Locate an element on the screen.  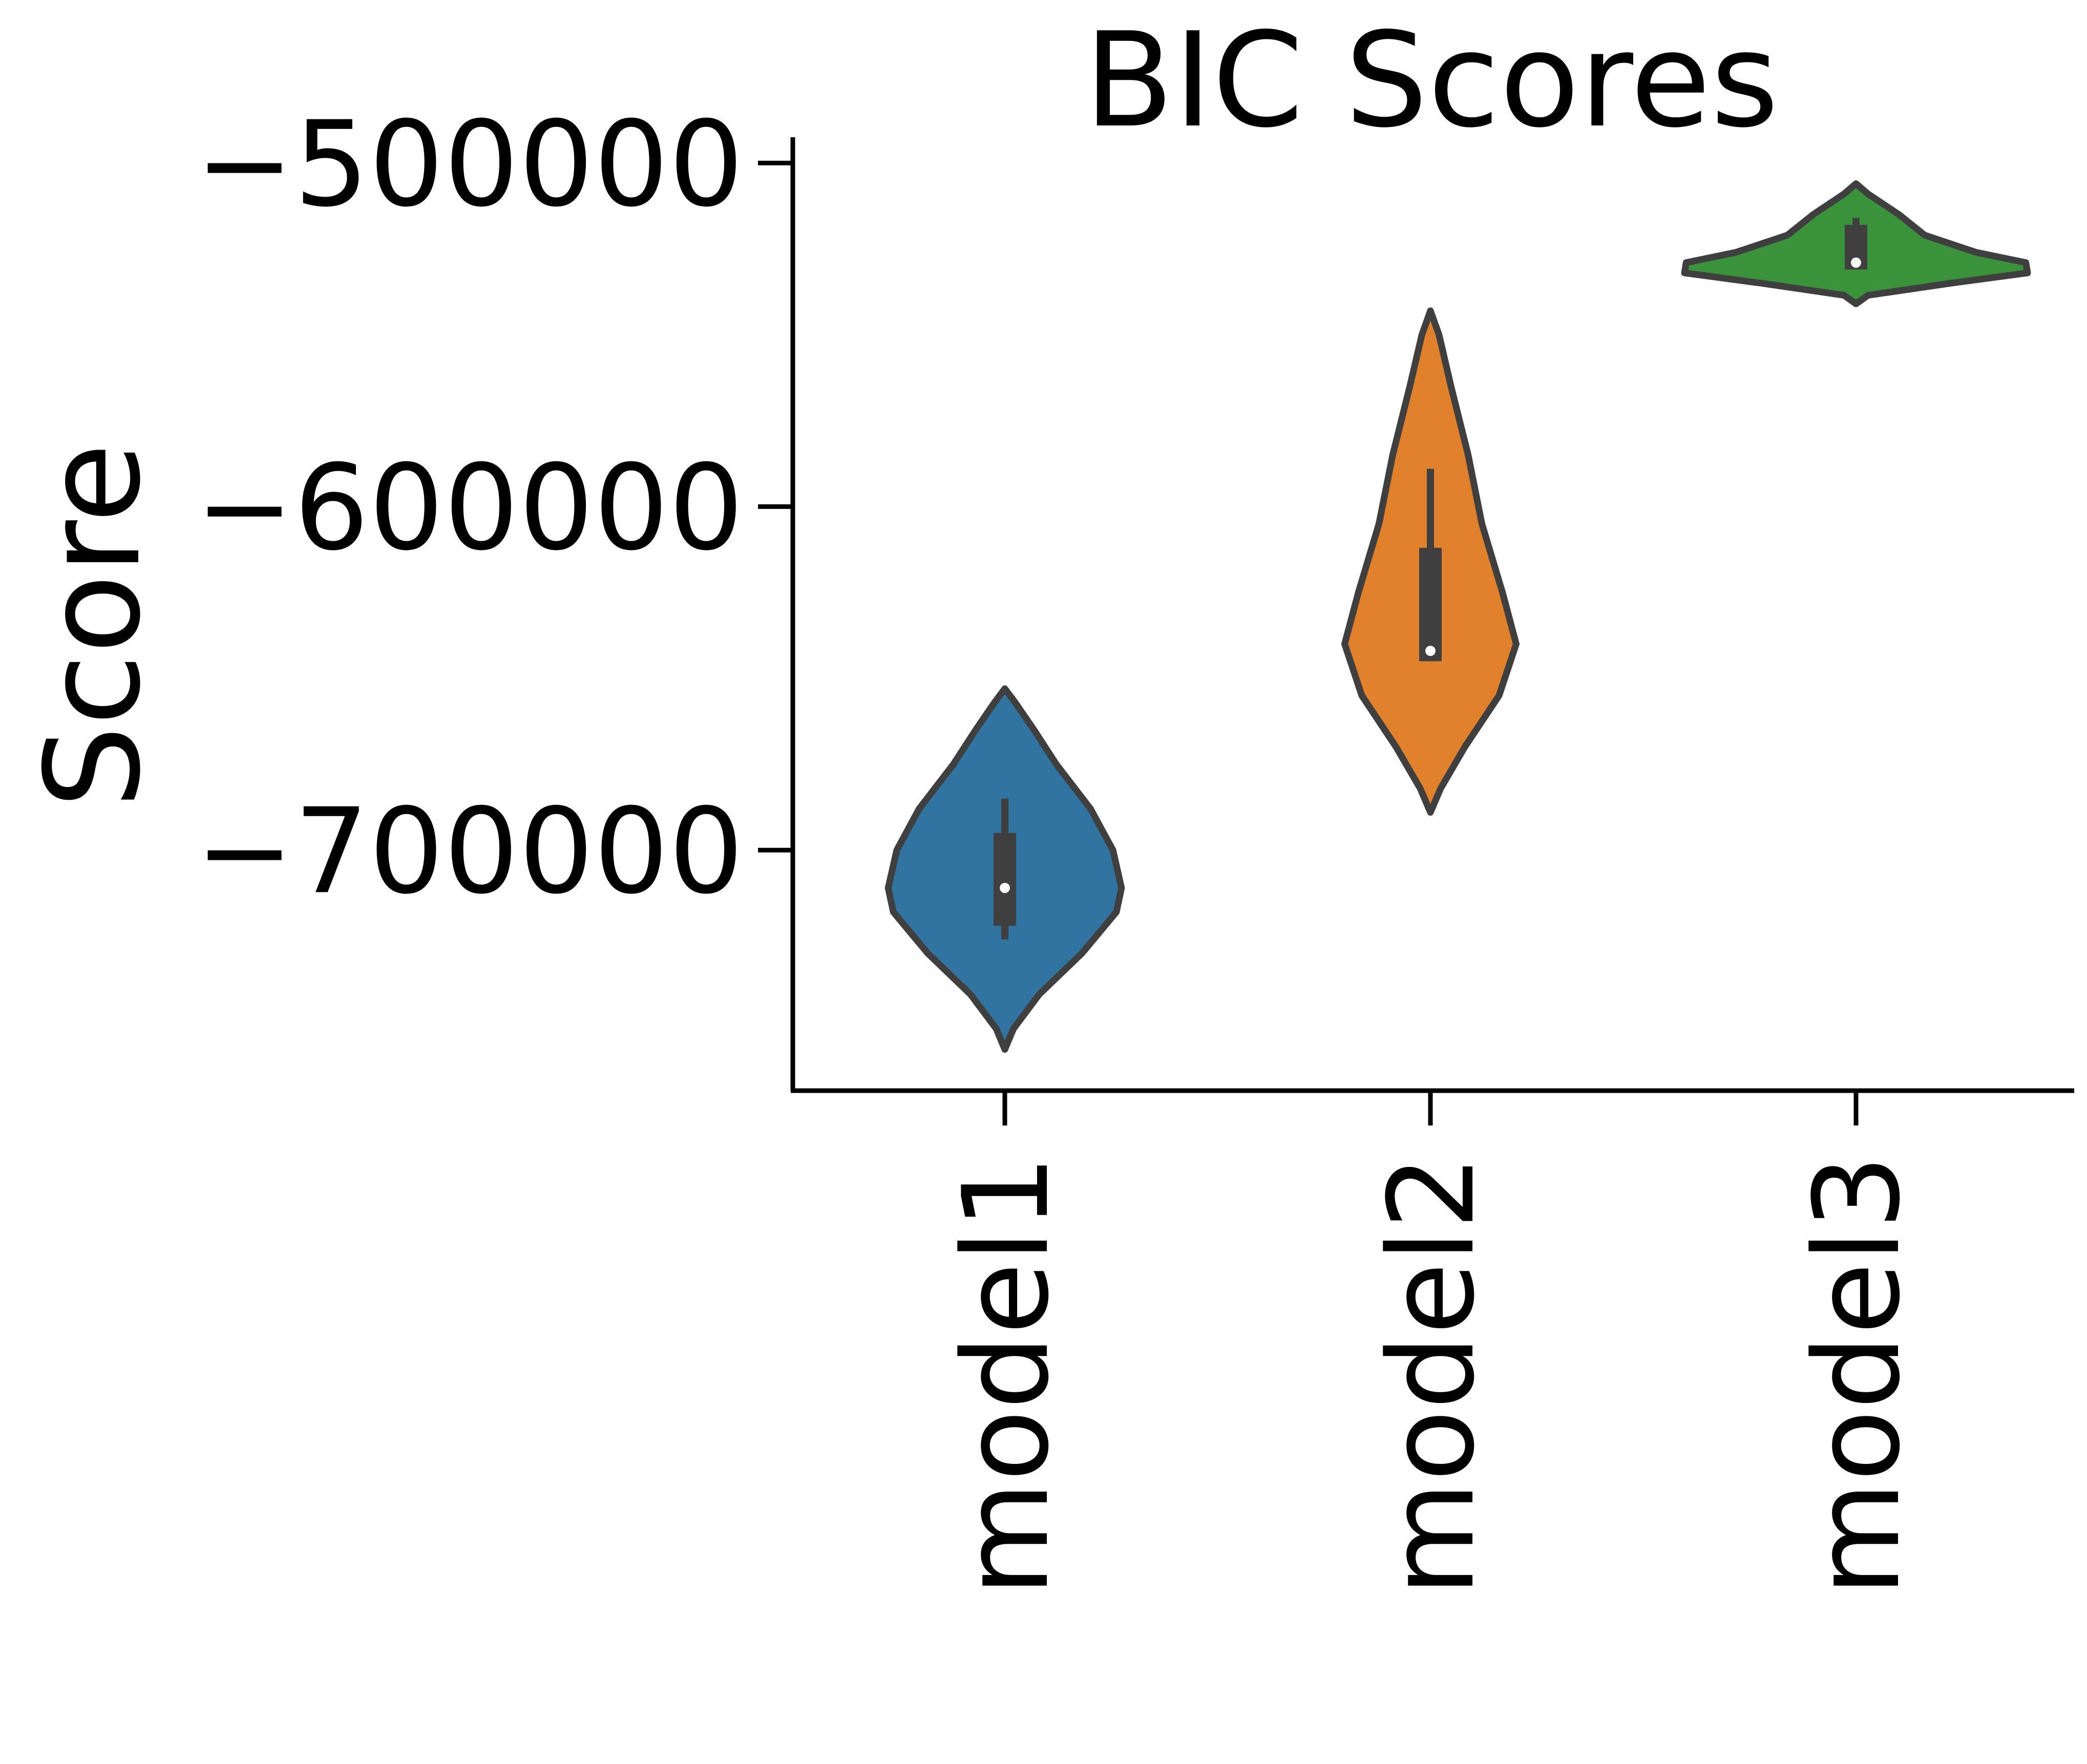
y-tick-label: −500000 is located at coordinates (469, 164).